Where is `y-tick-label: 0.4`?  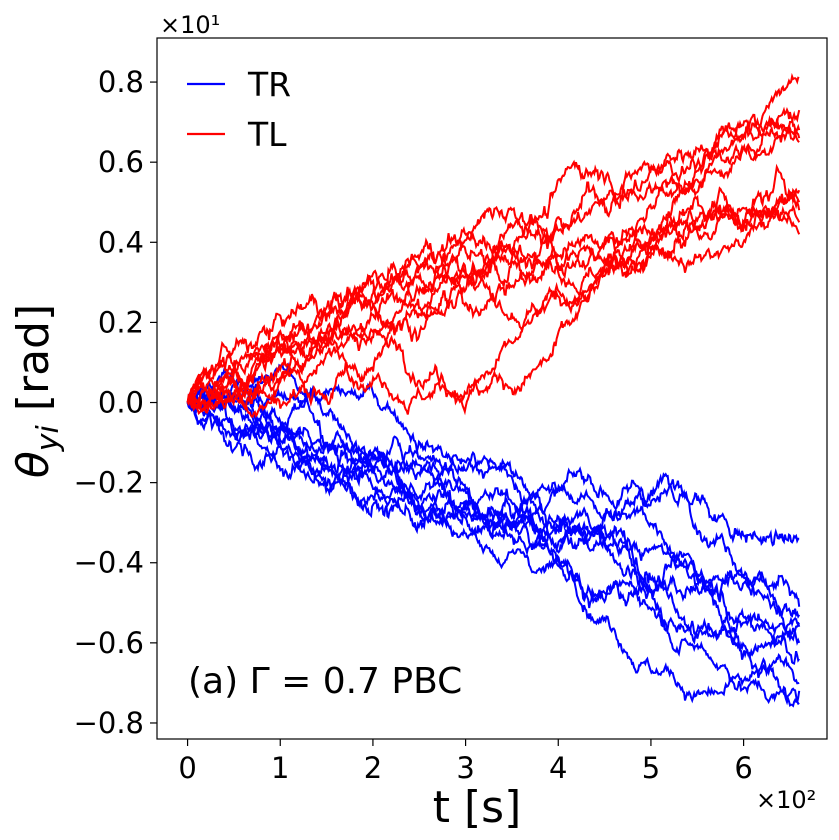 y-tick-label: 0.4 is located at coordinates (121, 242).